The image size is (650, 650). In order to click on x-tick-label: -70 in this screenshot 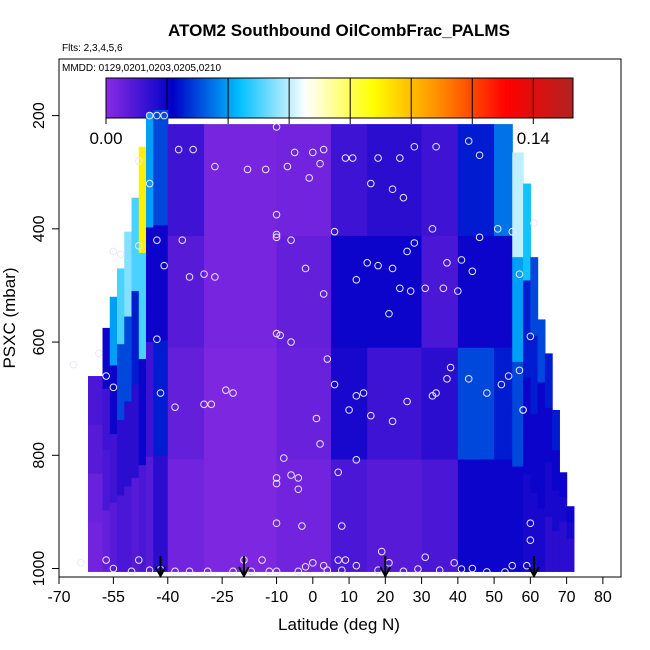, I will do `click(58, 597)`.